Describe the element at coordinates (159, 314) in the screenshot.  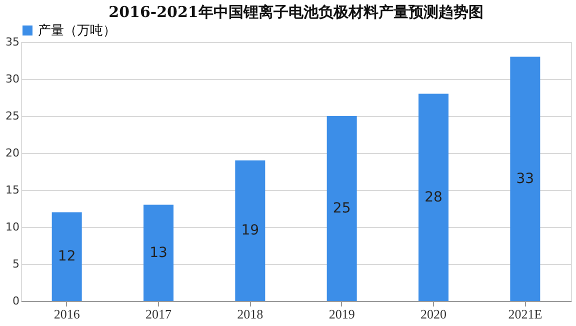
I see `x-tick-label: 2017` at that location.